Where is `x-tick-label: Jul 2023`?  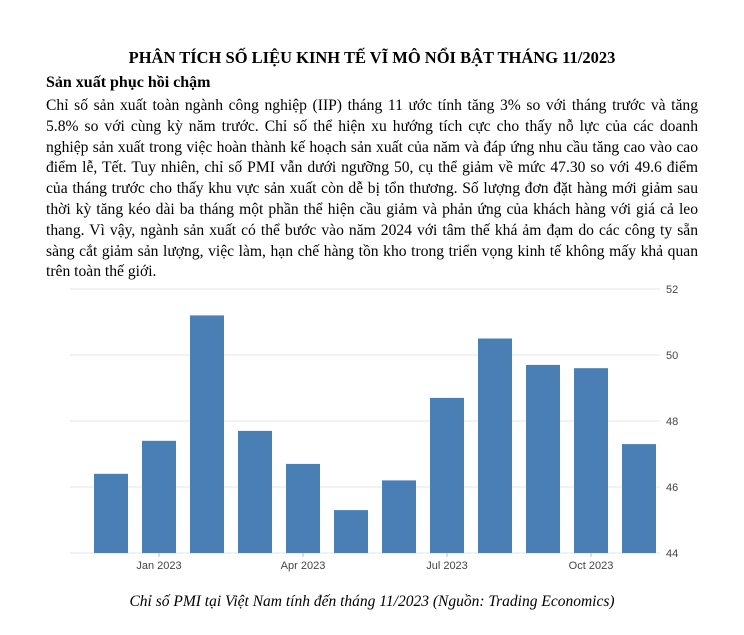
x-tick-label: Jul 2023 is located at coordinates (447, 566).